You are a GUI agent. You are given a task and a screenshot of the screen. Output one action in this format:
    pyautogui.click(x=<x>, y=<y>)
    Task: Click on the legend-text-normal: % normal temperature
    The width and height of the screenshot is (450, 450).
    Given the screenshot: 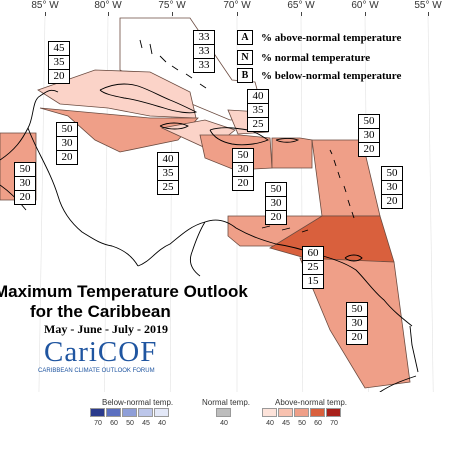 What is the action you would take?
    pyautogui.click(x=316, y=57)
    